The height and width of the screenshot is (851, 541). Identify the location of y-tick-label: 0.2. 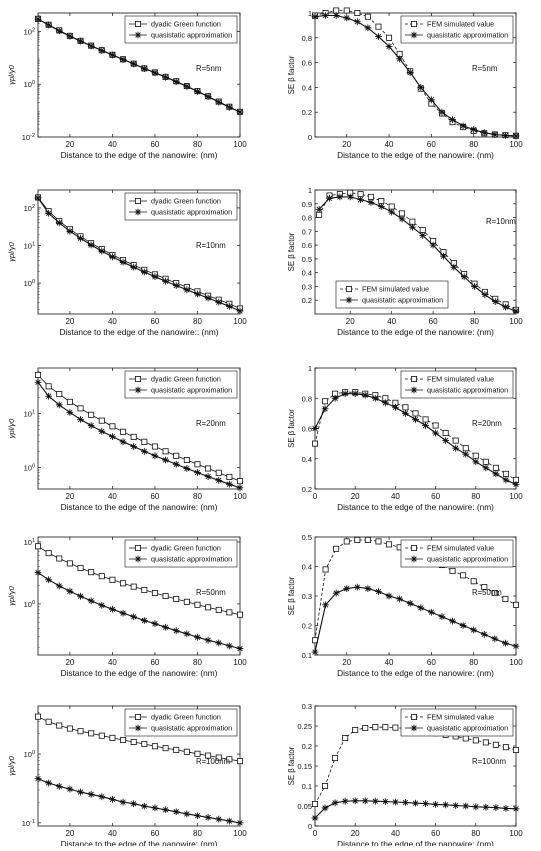
(307, 626).